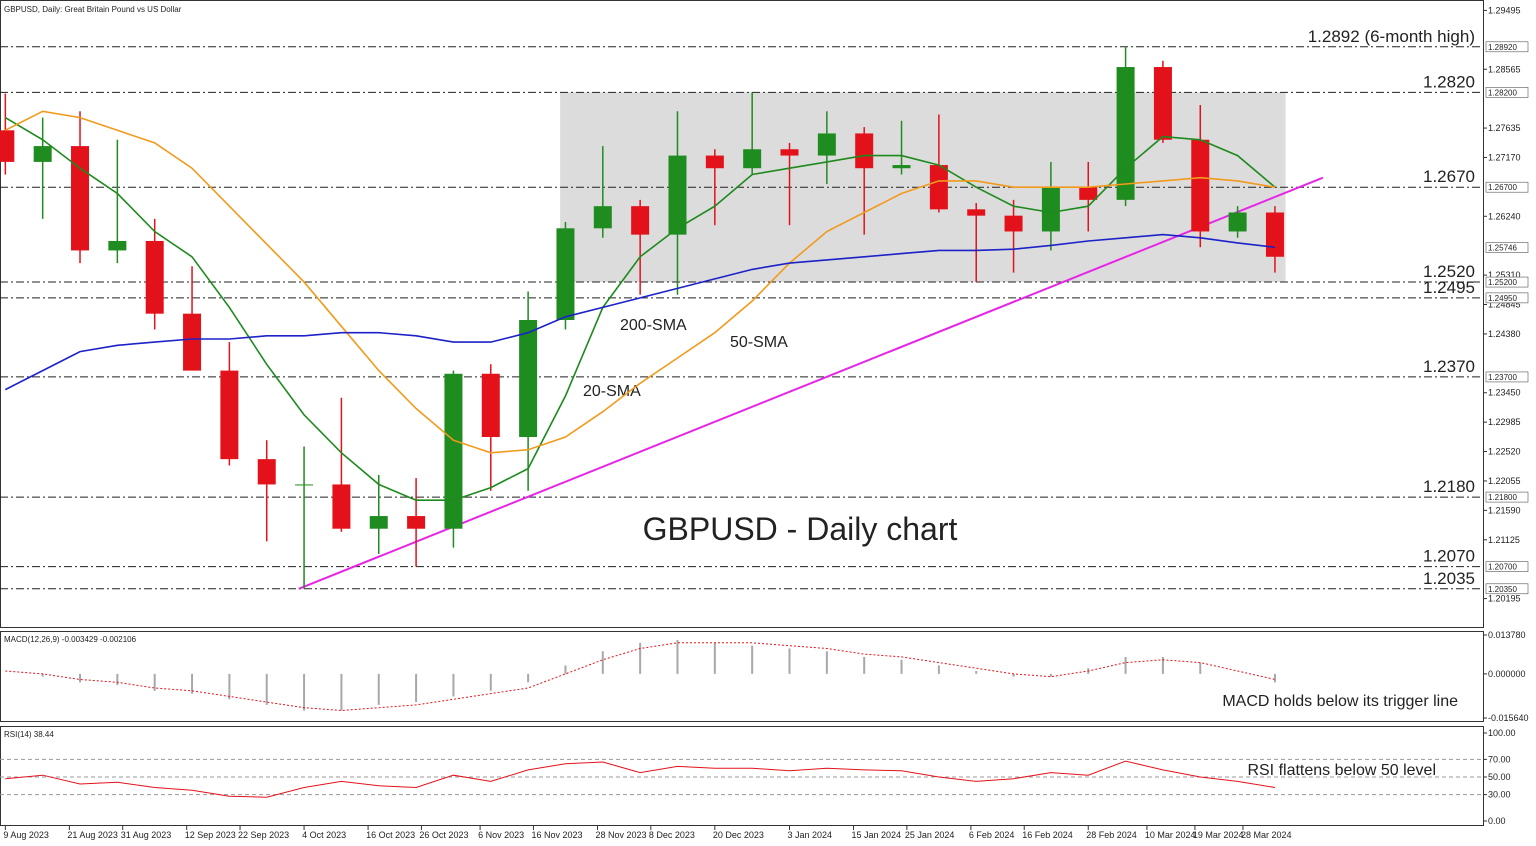 The image size is (1536, 846). Describe the element at coordinates (1449, 486) in the screenshot. I see `level-label: 1.2180` at that location.